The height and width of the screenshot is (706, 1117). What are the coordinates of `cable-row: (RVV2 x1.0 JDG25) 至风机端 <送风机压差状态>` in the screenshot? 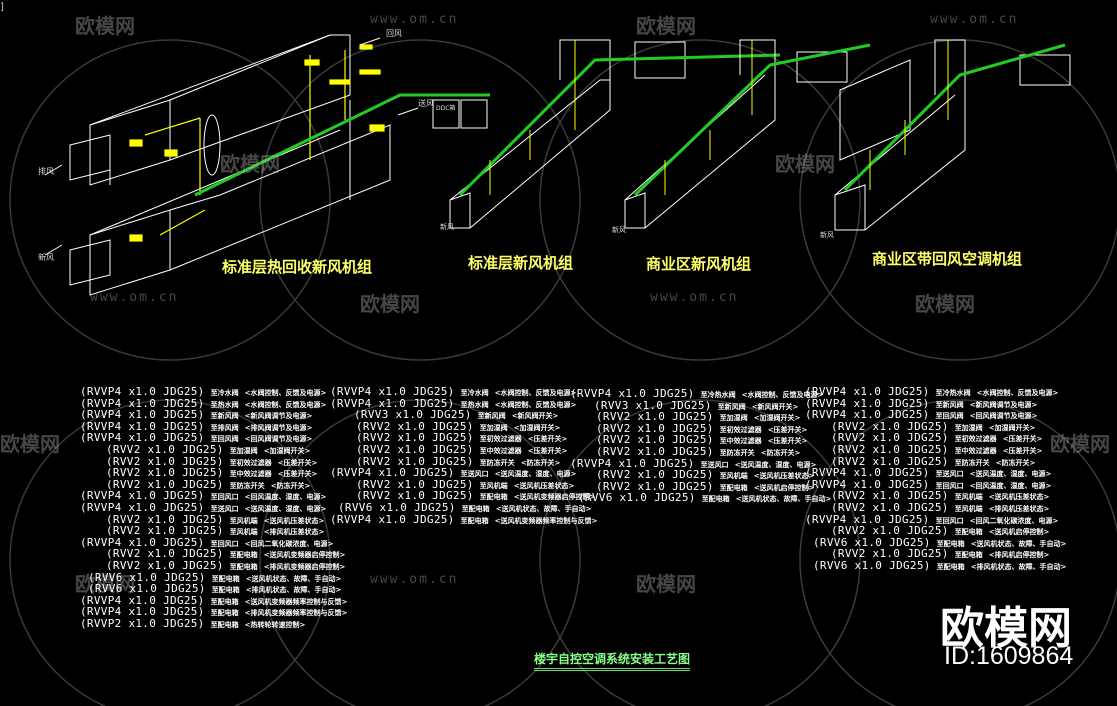 It's located at (213, 519).